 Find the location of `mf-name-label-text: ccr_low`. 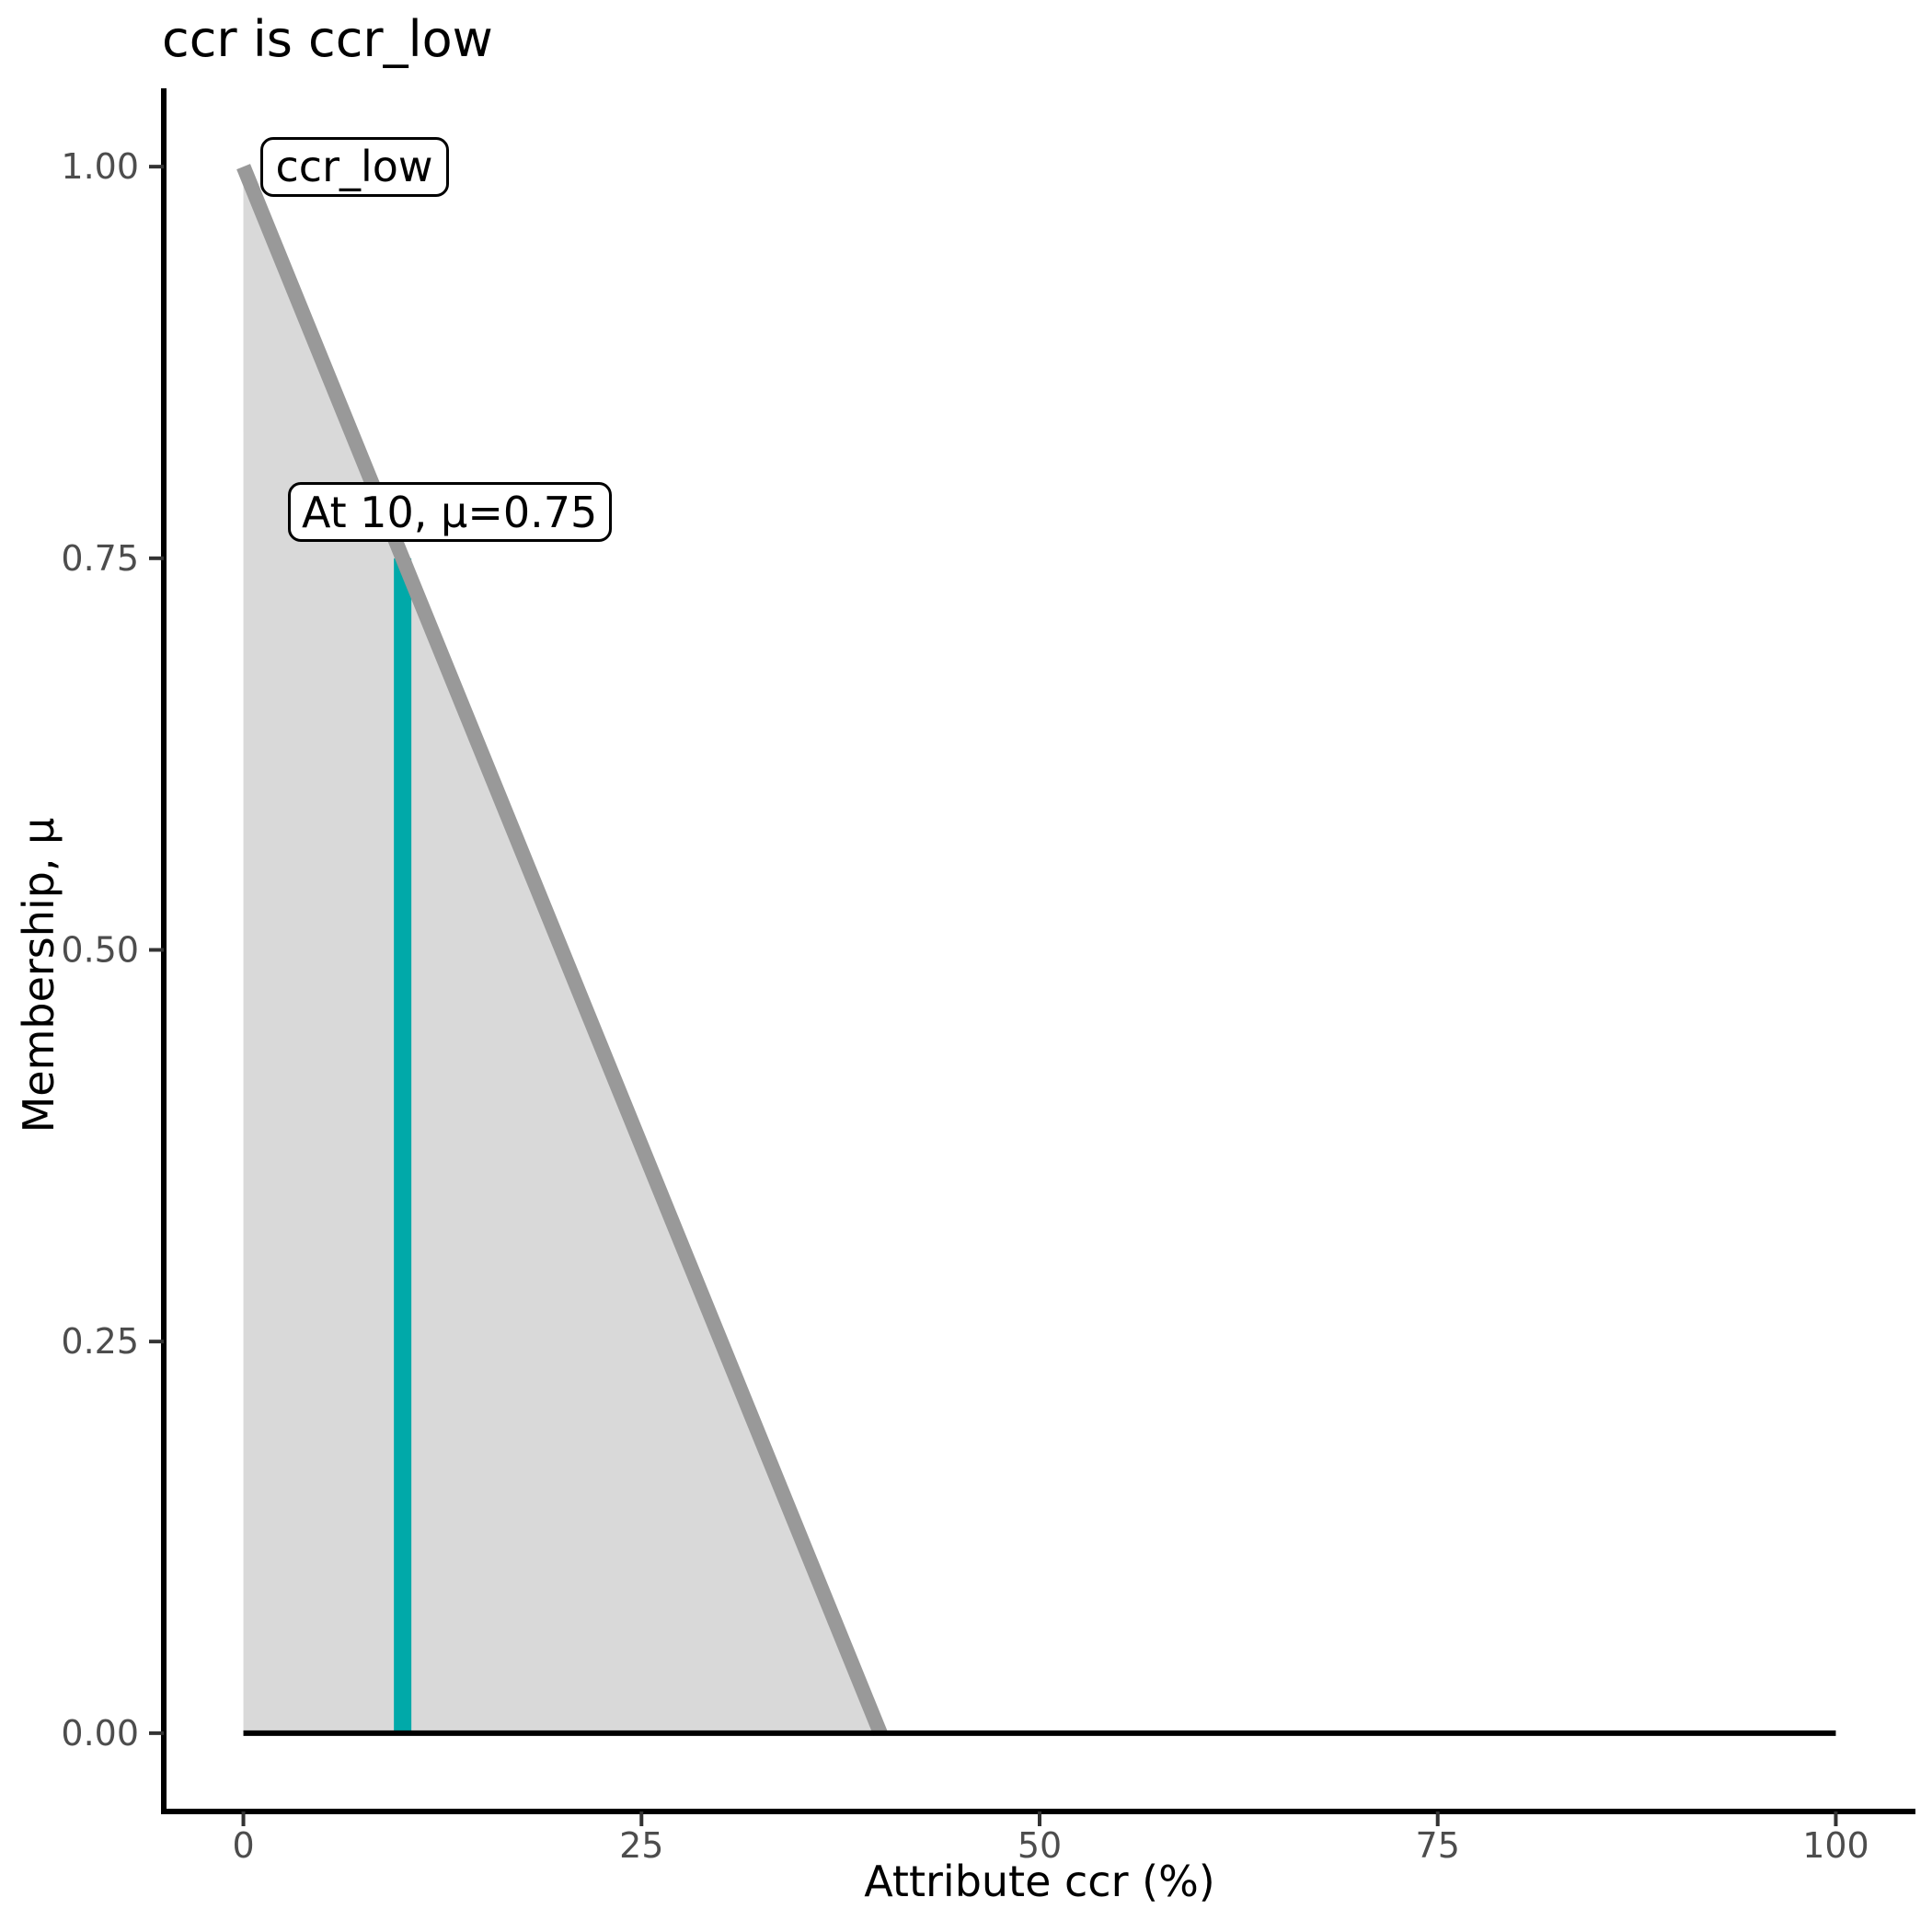

mf-name-label-text: ccr_low is located at coordinates (354, 167).